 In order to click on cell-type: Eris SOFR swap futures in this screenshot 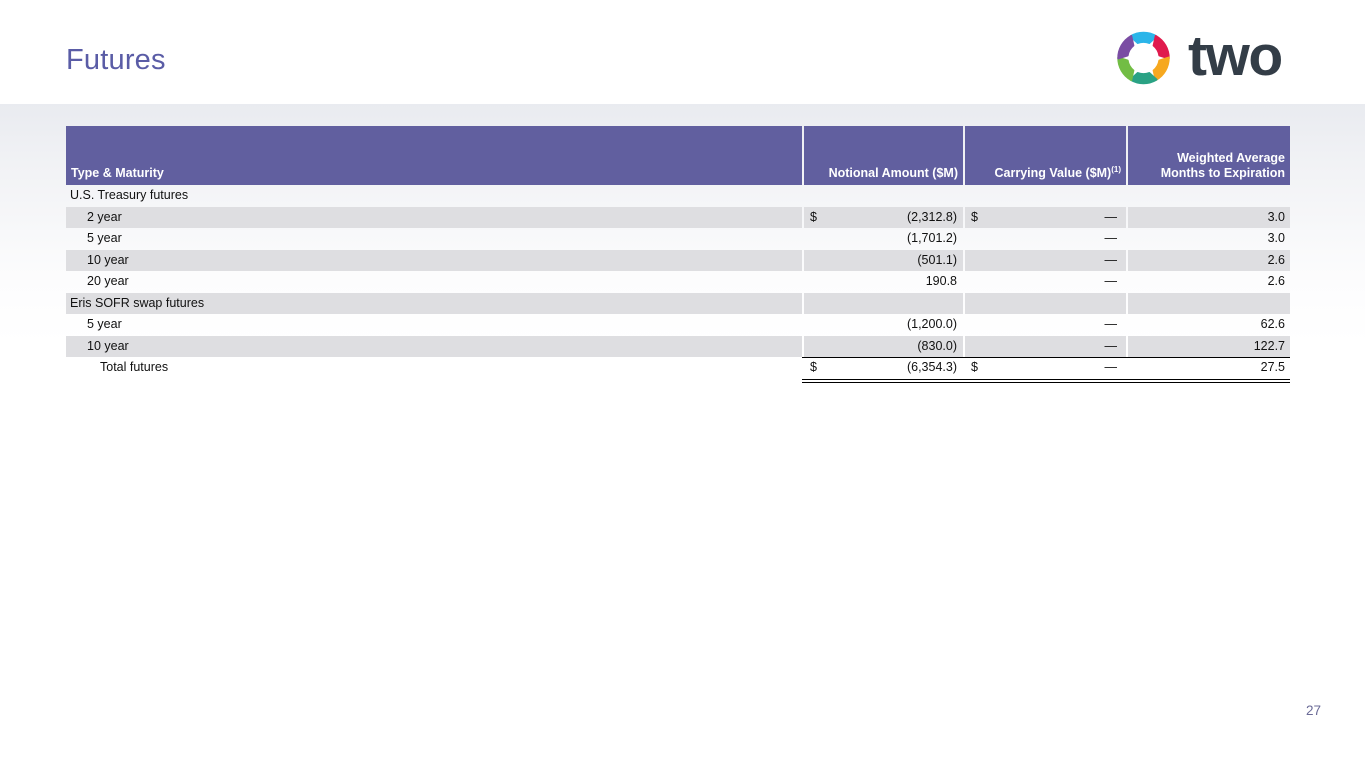, I will do `click(434, 303)`.